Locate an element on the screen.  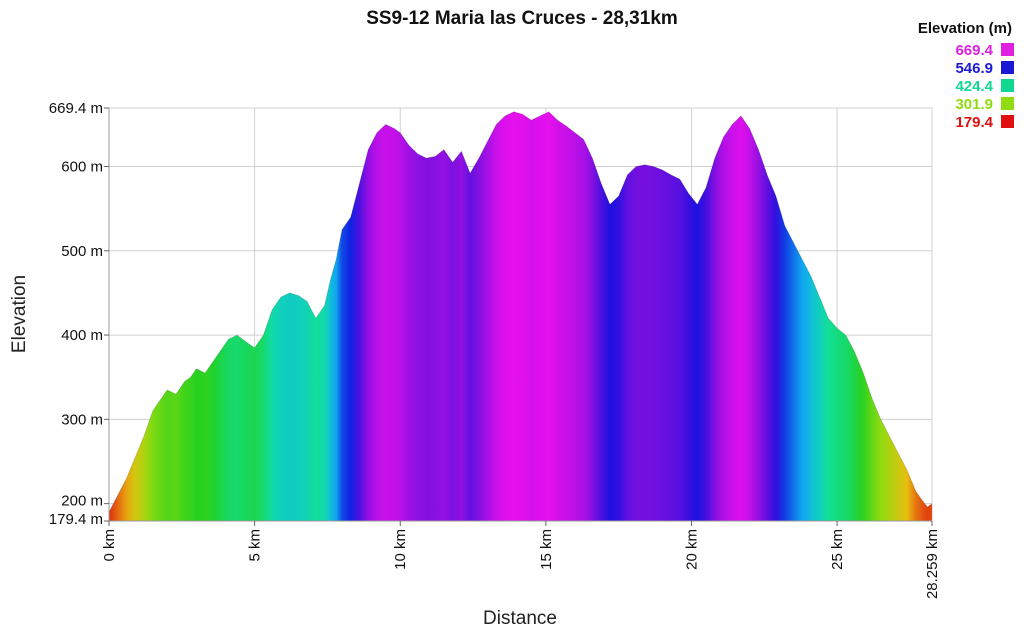
y-axis-title: Elevation is located at coordinates (19, 314).